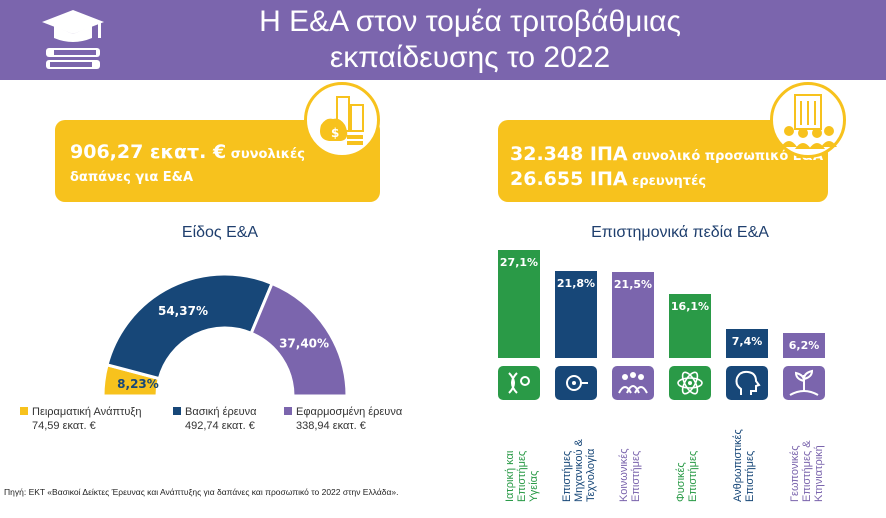 This screenshot has height=518, width=886. Describe the element at coordinates (744, 465) in the screenshot. I see `category-label-4: Ανθρωπιστικές Επιστήμες` at that location.